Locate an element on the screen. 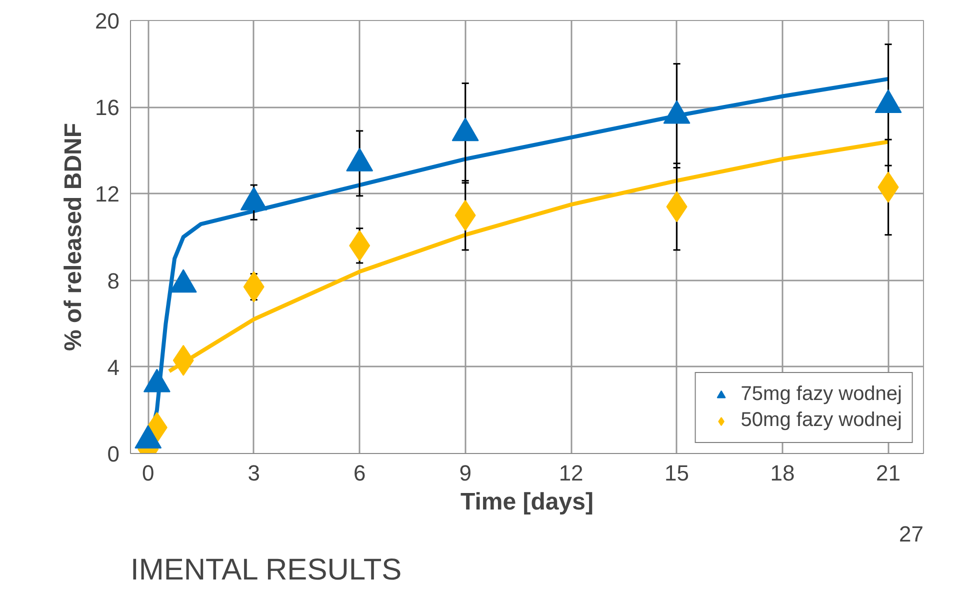 The width and height of the screenshot is (953, 591). y-tick-label: 4 is located at coordinates (113, 367).